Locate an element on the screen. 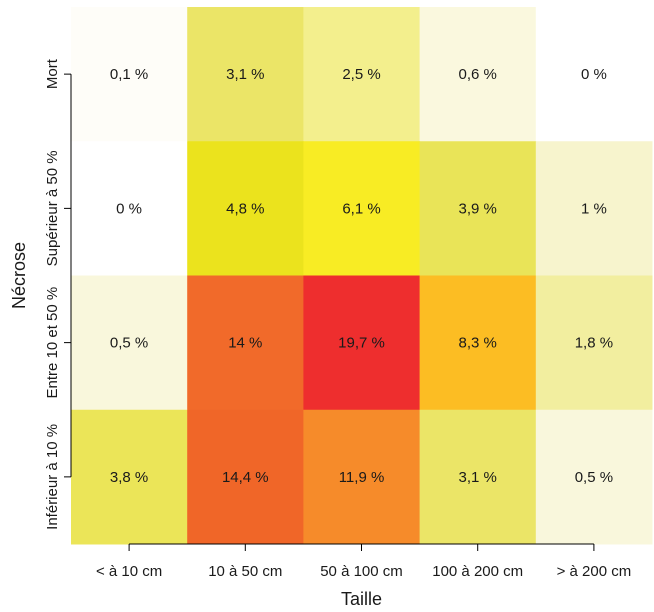 The width and height of the screenshot is (654, 612). cell-value-label: 0,6 % is located at coordinates (478, 74).